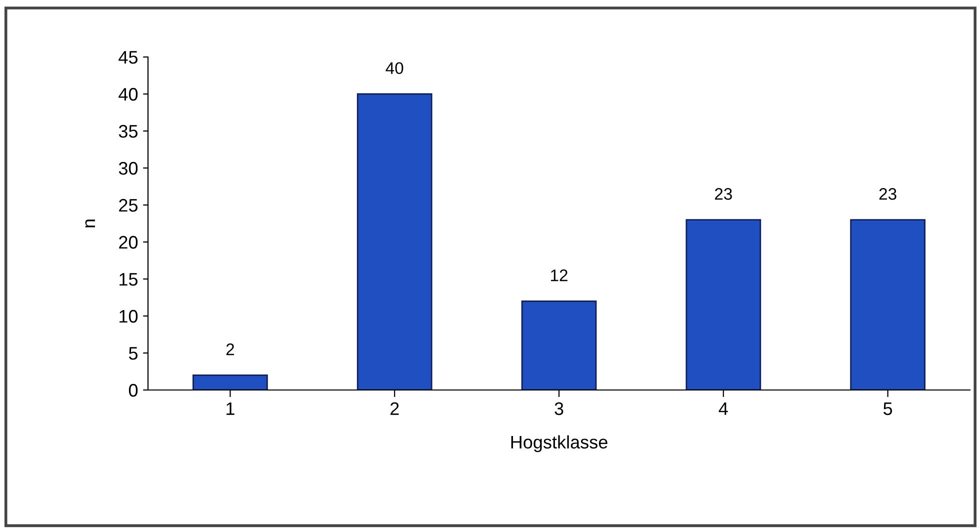 The height and width of the screenshot is (531, 979). Describe the element at coordinates (90, 224) in the screenshot. I see `y-axis-title: n` at that location.